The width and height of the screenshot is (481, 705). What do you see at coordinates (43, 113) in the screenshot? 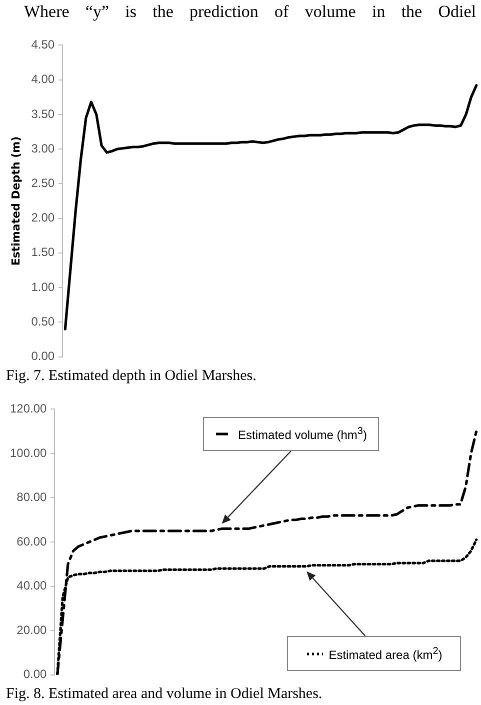
I see `y-tick-label: 3.50` at bounding box center [43, 113].